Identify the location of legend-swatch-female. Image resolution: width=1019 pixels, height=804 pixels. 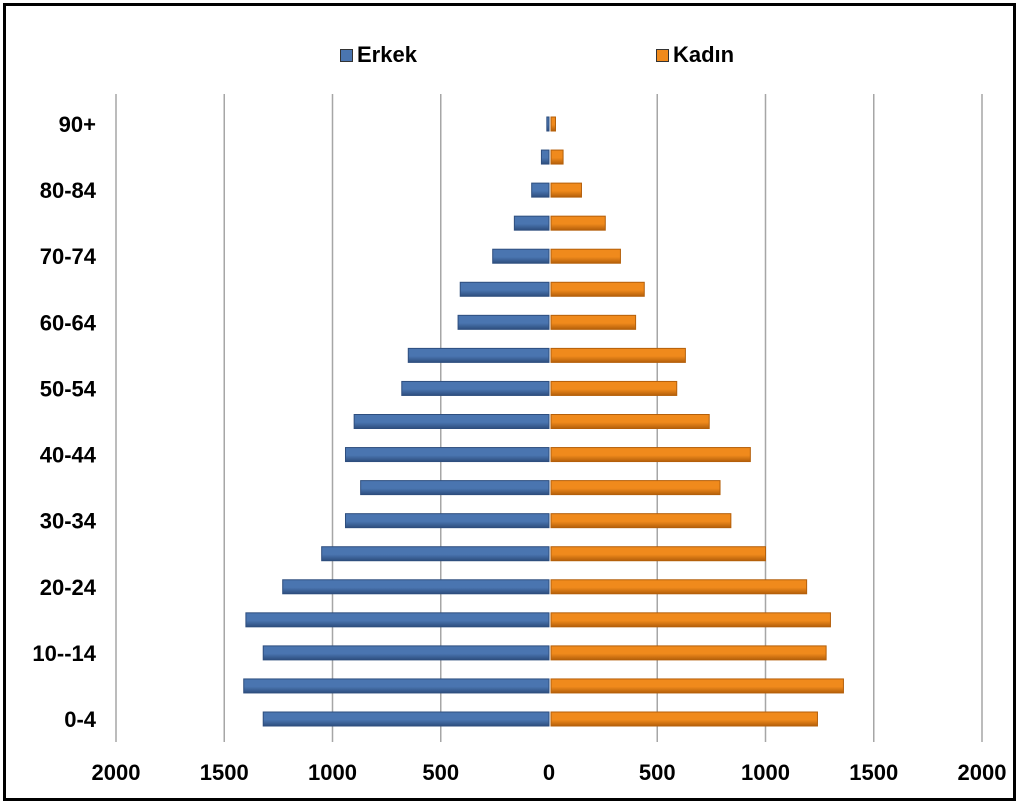
(662, 55).